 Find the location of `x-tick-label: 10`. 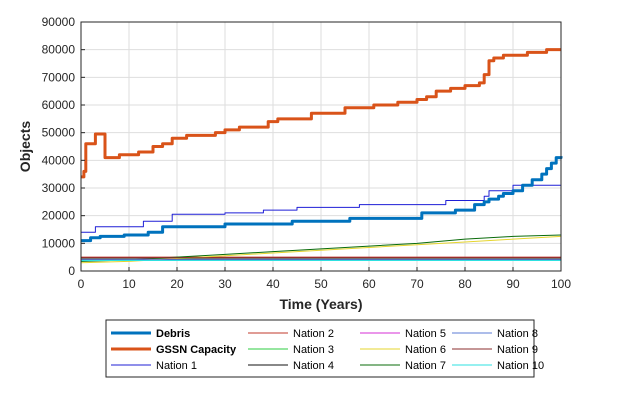

x-tick-label: 10 is located at coordinates (129, 284).